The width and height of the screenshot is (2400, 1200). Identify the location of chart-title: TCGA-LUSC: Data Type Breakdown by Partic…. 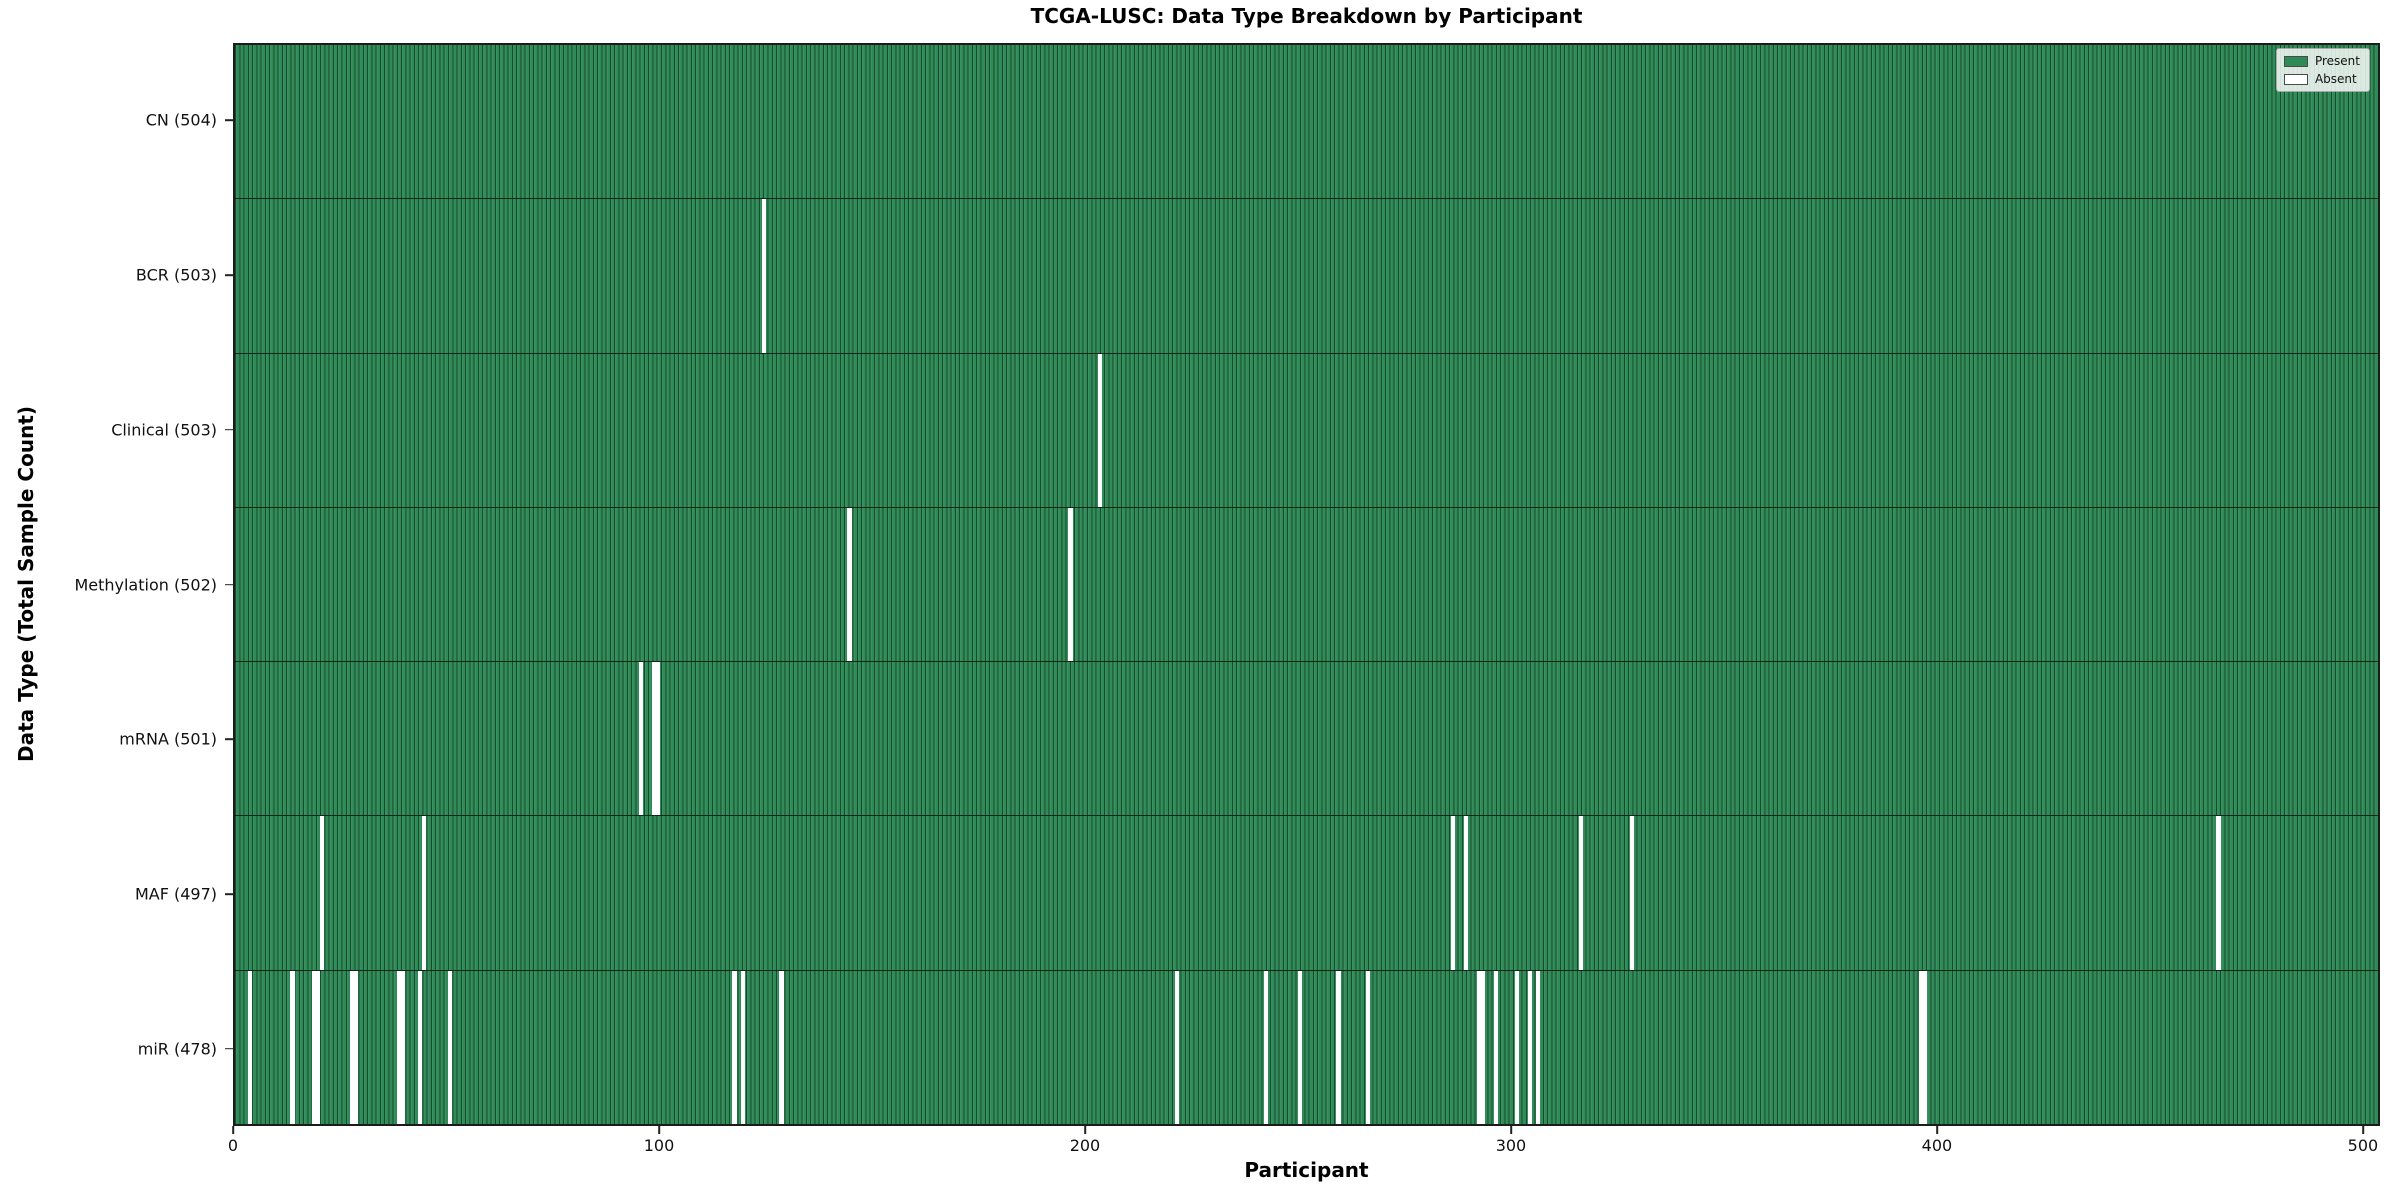
(1306, 16).